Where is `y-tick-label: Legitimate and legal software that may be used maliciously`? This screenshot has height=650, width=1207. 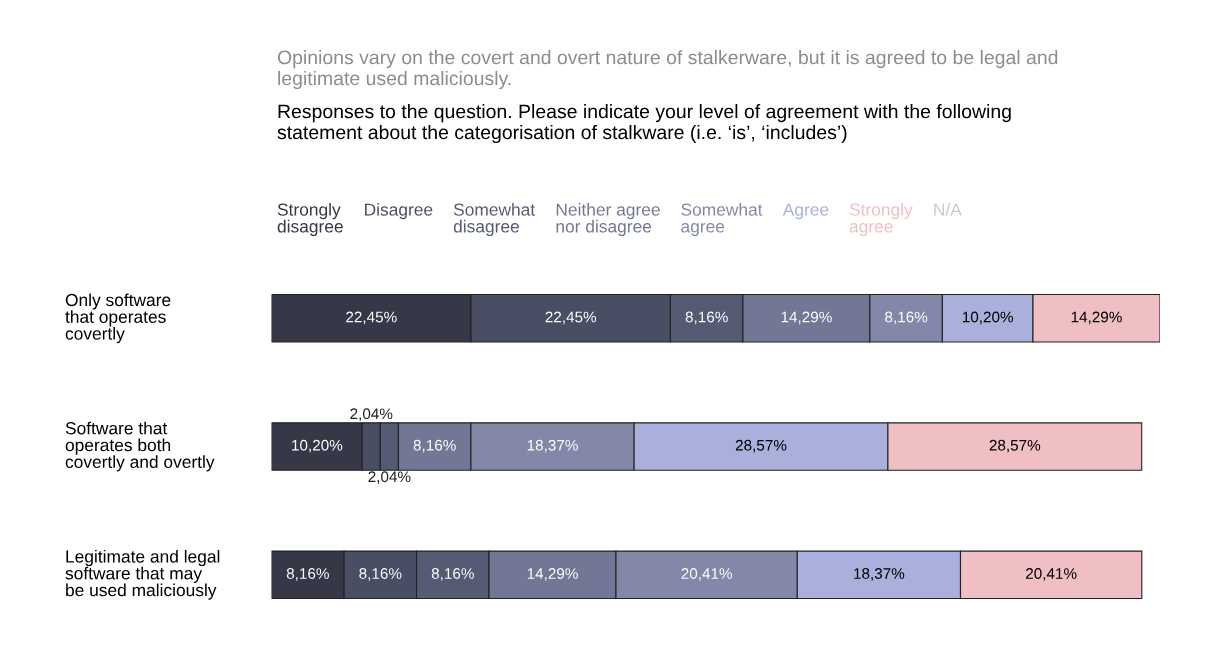 y-tick-label: Legitimate and legal software that may be used maliciously is located at coordinates (142, 574).